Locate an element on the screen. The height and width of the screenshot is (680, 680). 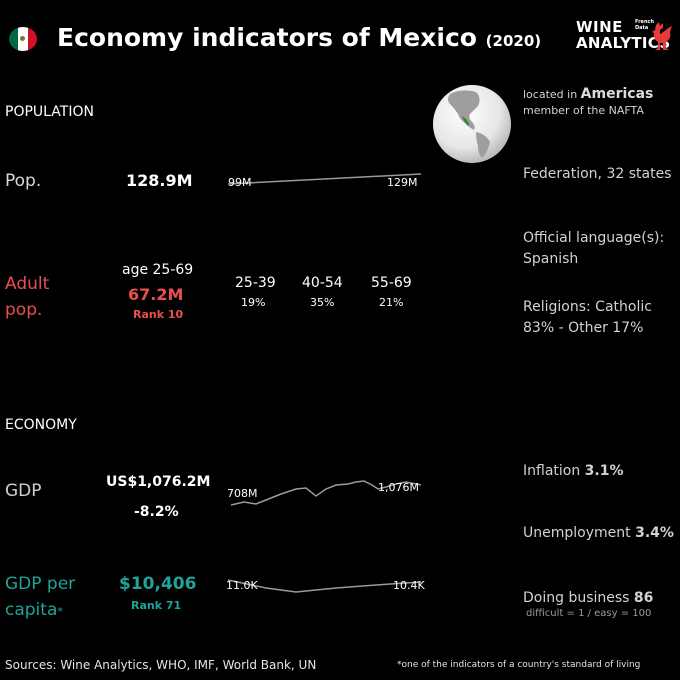
pop-label: Pop. is located at coordinates (23, 181).